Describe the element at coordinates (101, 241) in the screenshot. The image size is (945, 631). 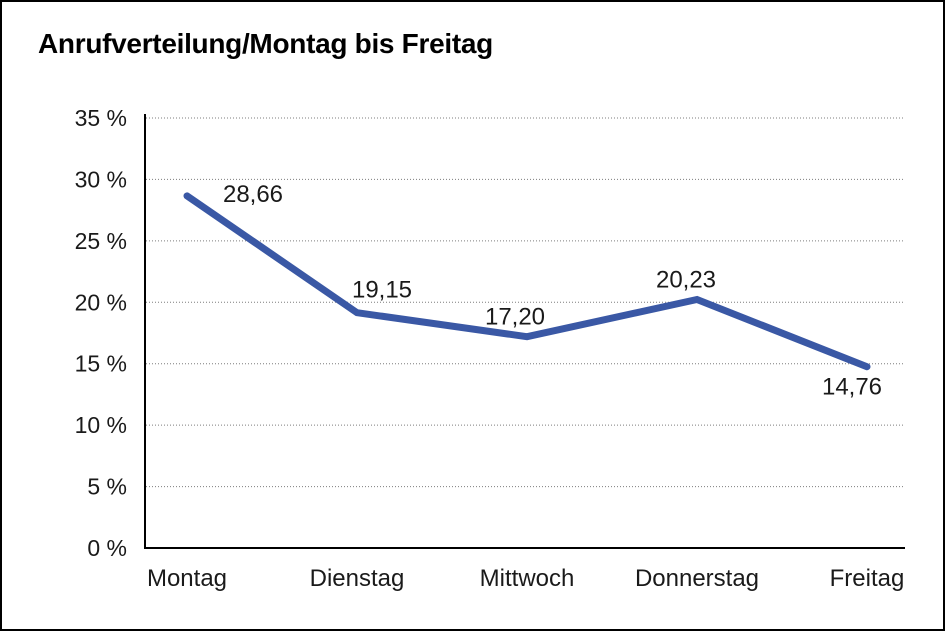
I see `y-tick-label: 25 %` at that location.